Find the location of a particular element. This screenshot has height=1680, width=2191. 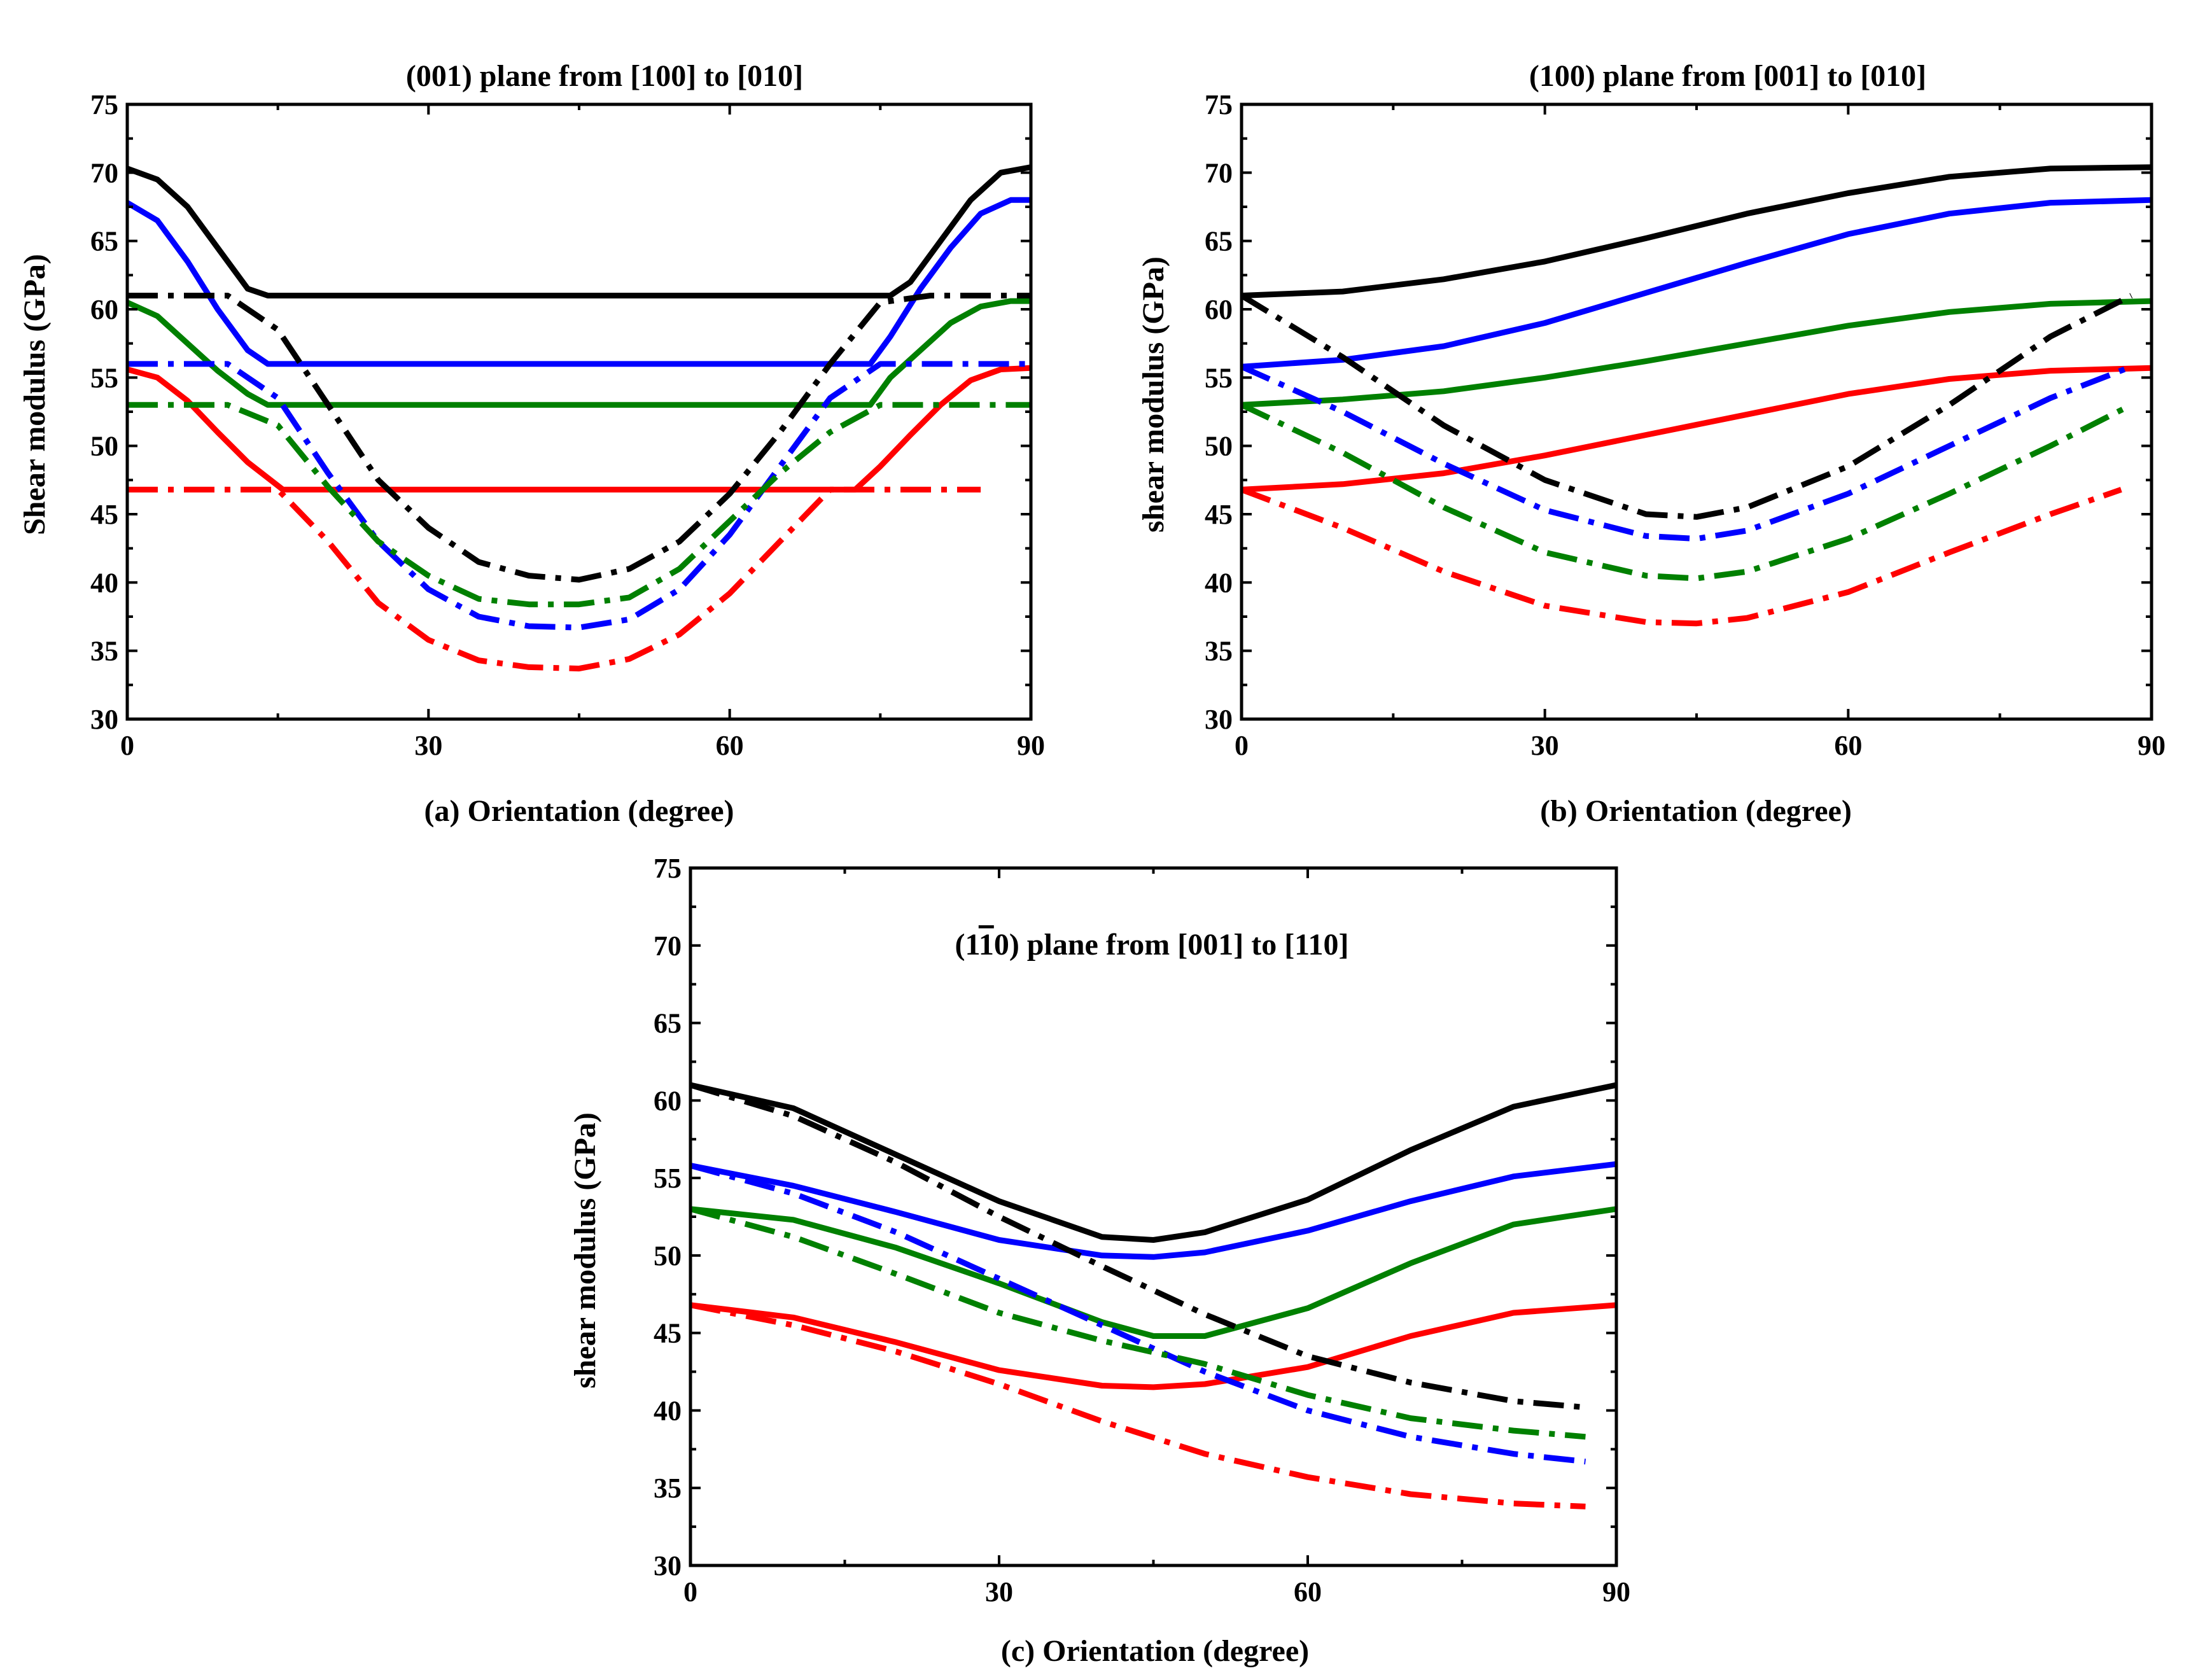

panel-b-ytick-label: 65 is located at coordinates (1219, 241).